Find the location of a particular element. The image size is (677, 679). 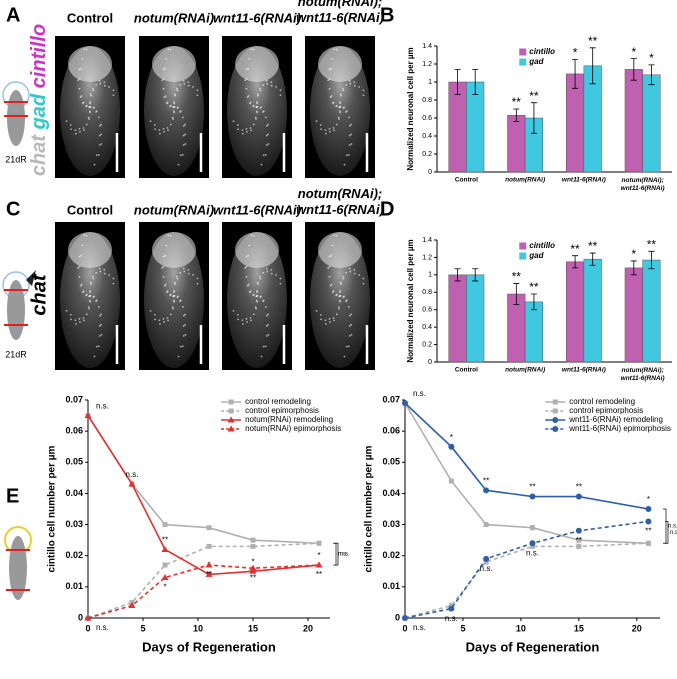

y-tick-label: 0.04 is located at coordinates (74, 493).